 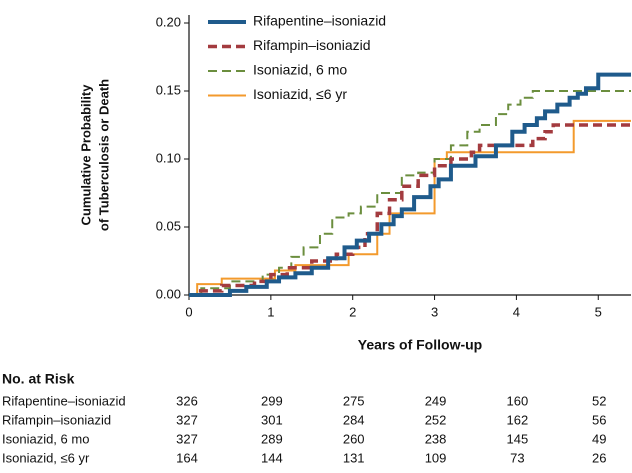 I want to click on y-tick-label: 0.10, so click(x=168, y=157).